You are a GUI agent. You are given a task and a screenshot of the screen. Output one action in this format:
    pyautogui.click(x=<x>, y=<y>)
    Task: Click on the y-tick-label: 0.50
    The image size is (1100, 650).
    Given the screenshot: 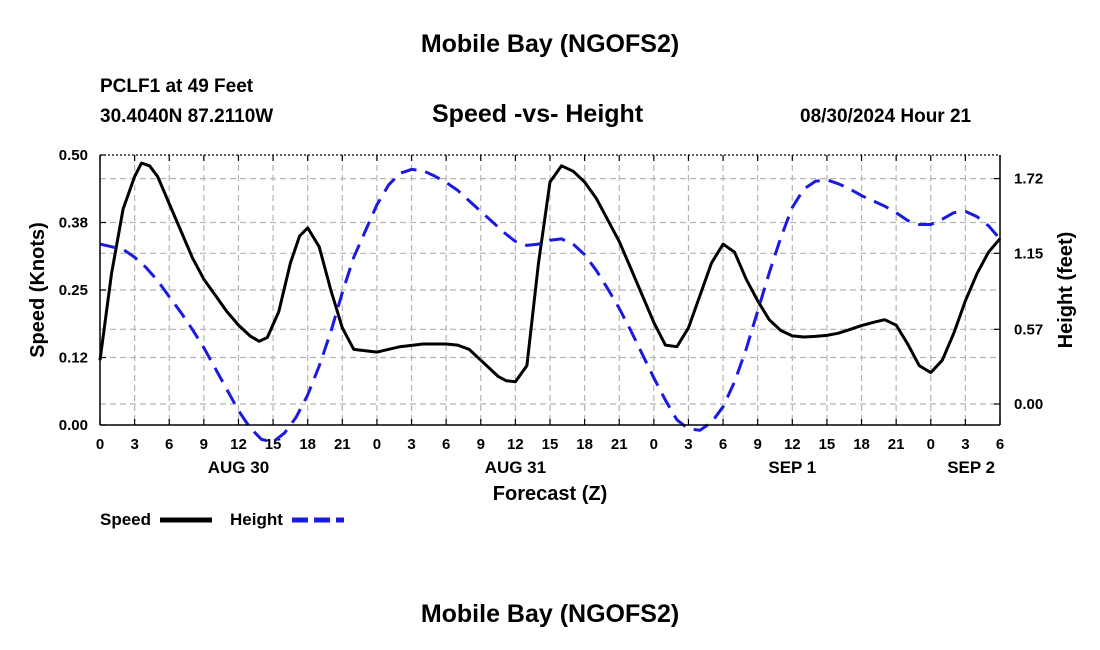 What is the action you would take?
    pyautogui.click(x=73, y=155)
    